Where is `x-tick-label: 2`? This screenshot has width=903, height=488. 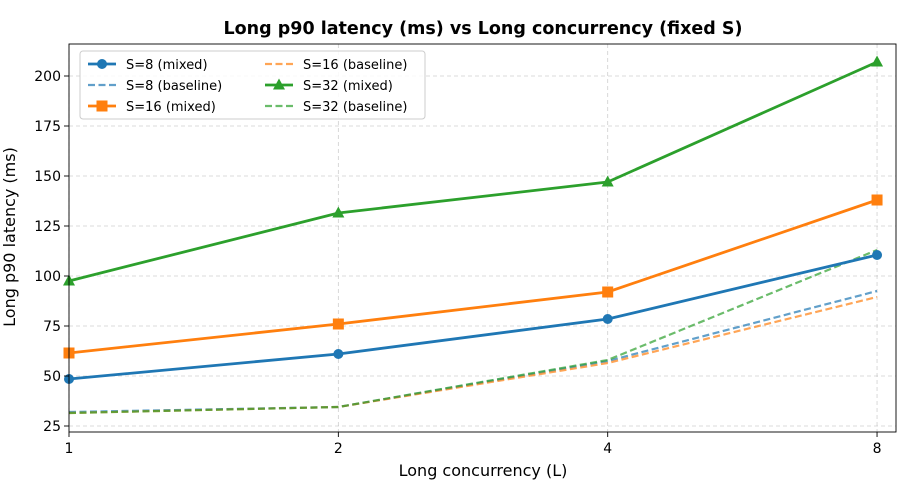 x-tick-label: 2 is located at coordinates (338, 449).